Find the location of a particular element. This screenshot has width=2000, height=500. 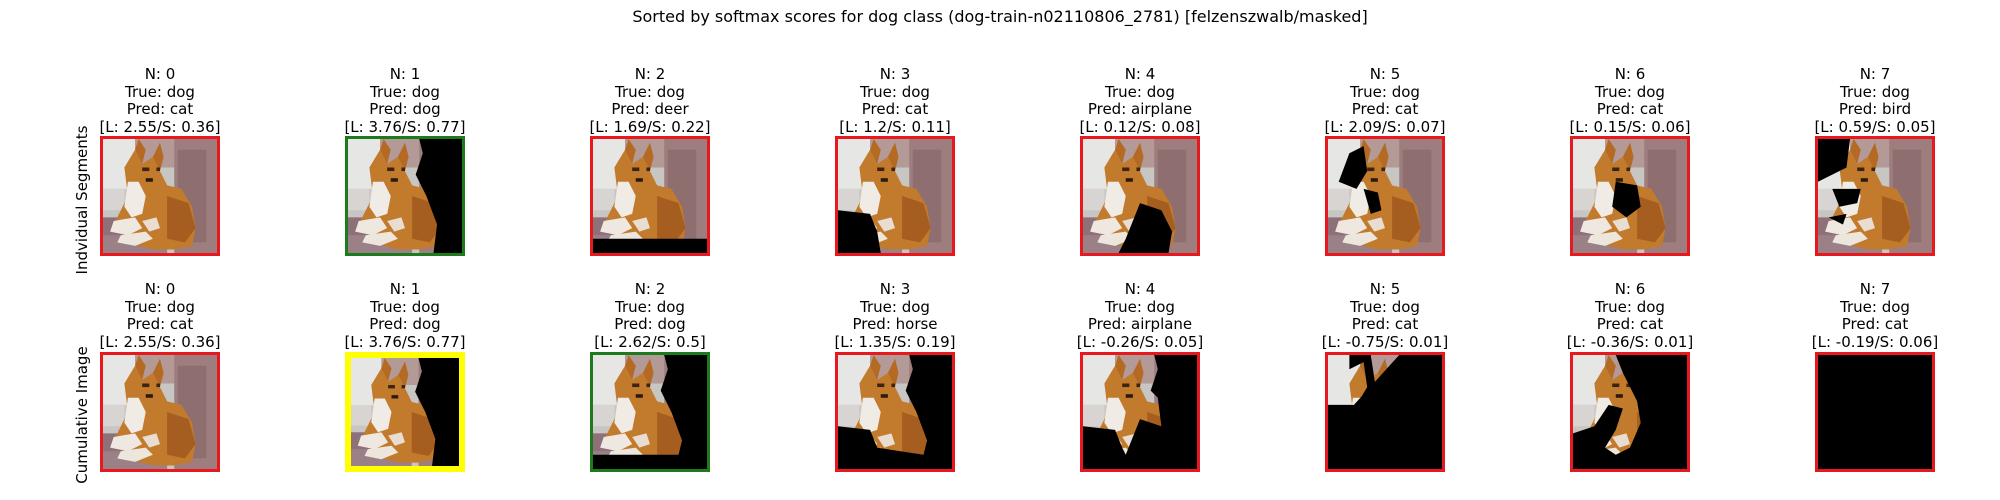

panel-caption: N: 2 True: dog Pred: dog [L: 2.62/S: 0.5] is located at coordinates (650, 316).